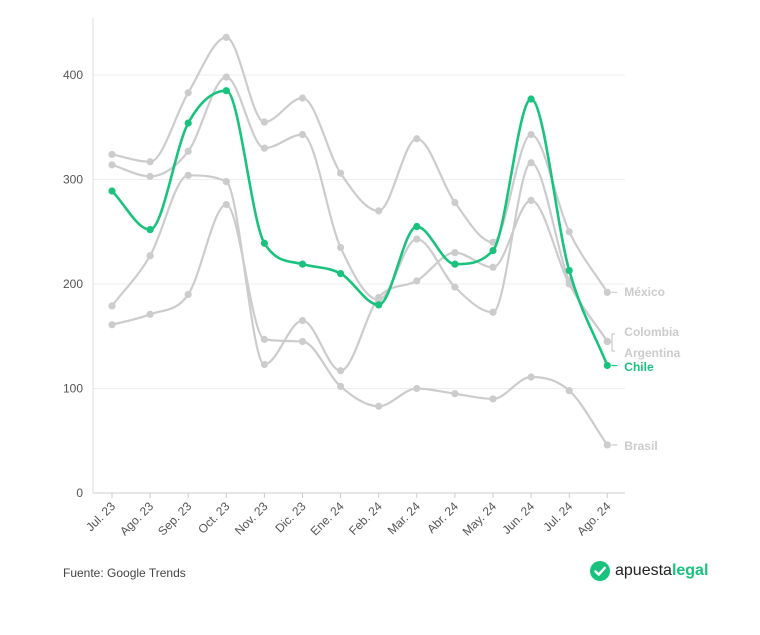 This screenshot has height=635, width=760. Describe the element at coordinates (73, 75) in the screenshot. I see `y-tick-label: 400` at that location.